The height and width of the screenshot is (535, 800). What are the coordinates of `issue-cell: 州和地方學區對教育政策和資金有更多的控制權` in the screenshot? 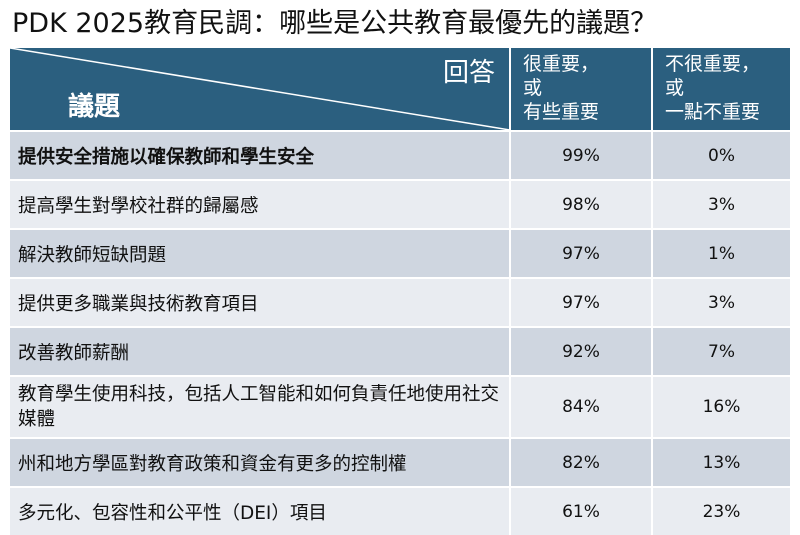 It's located at (260, 462).